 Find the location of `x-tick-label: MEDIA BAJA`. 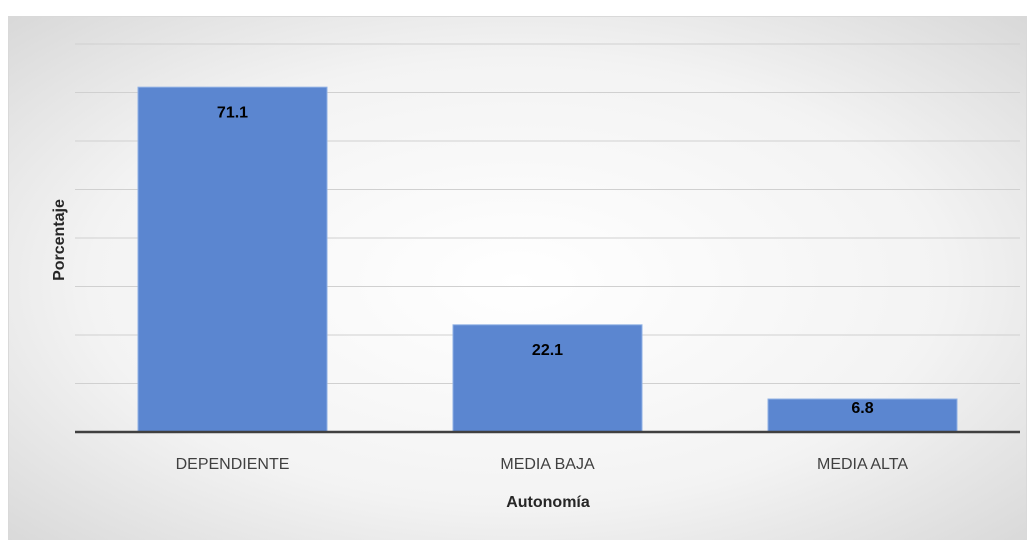

x-tick-label: MEDIA BAJA is located at coordinates (547, 464).